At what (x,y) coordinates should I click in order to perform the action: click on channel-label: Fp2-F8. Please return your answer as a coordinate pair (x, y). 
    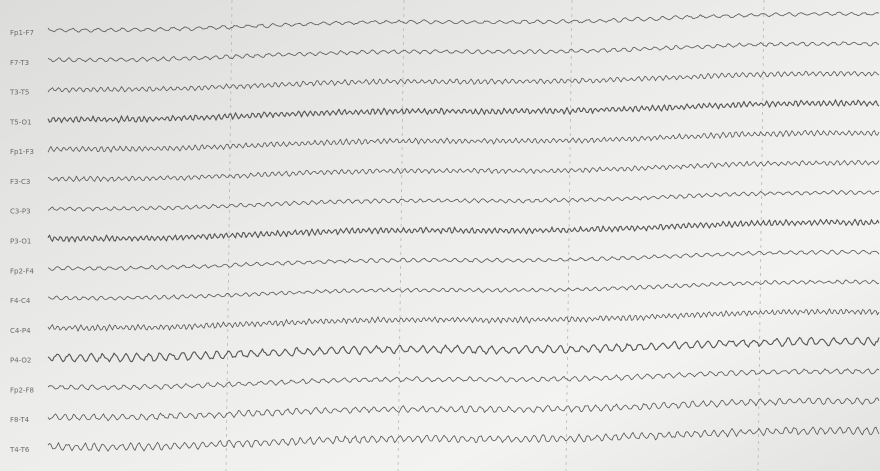
    Looking at the image, I should click on (22, 390).